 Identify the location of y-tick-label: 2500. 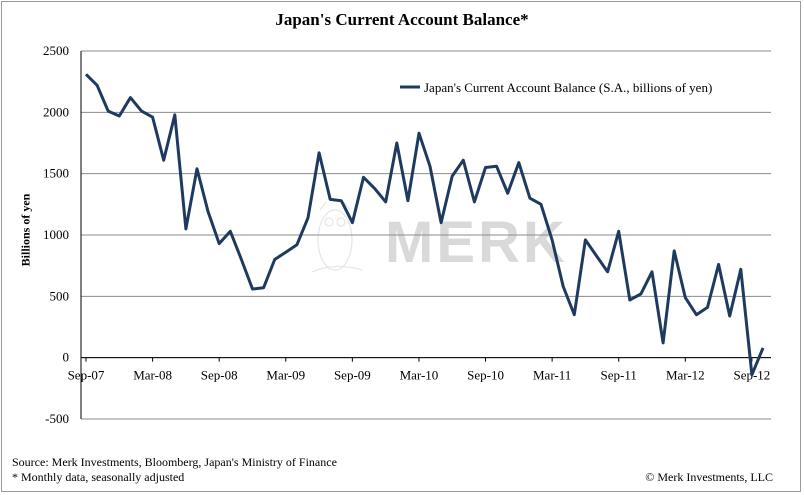
(56, 50).